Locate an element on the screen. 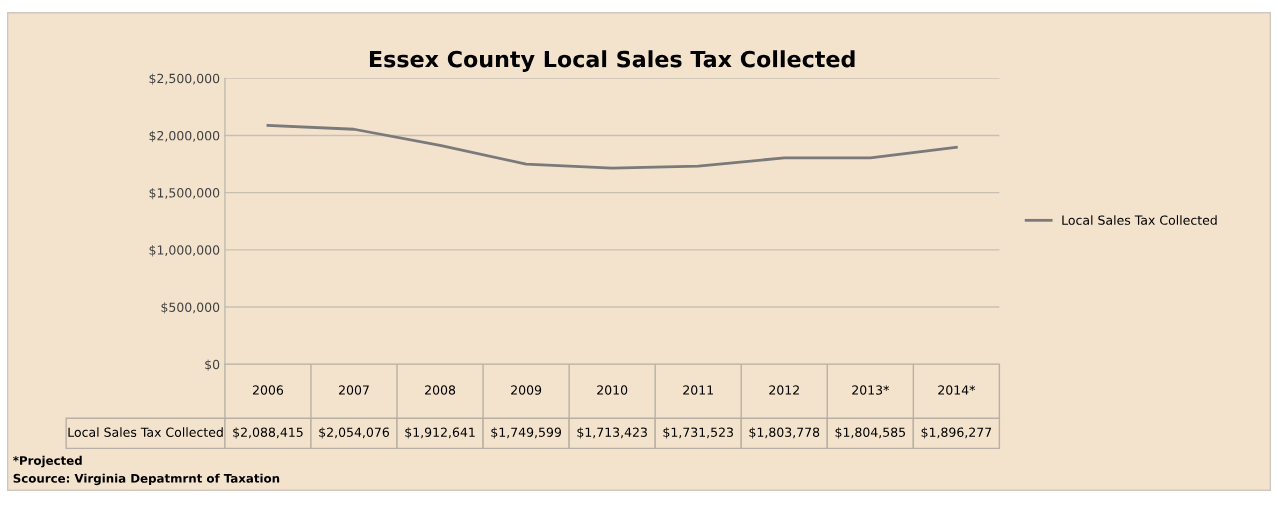 This screenshot has width=1278, height=508. data-label: $2,054,076 is located at coordinates (354, 433).